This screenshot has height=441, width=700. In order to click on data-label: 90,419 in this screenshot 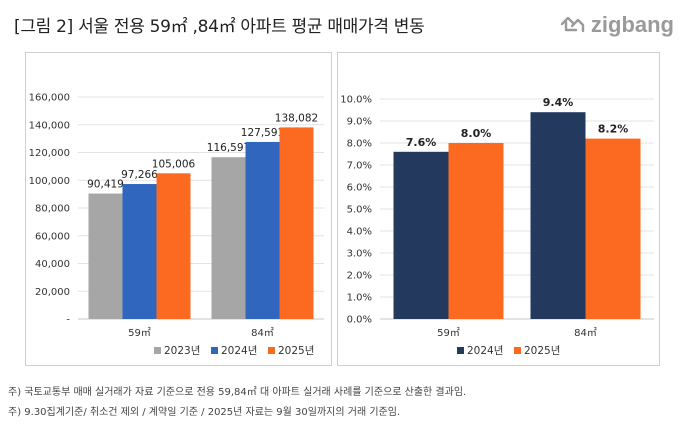, I will do `click(105, 185)`.